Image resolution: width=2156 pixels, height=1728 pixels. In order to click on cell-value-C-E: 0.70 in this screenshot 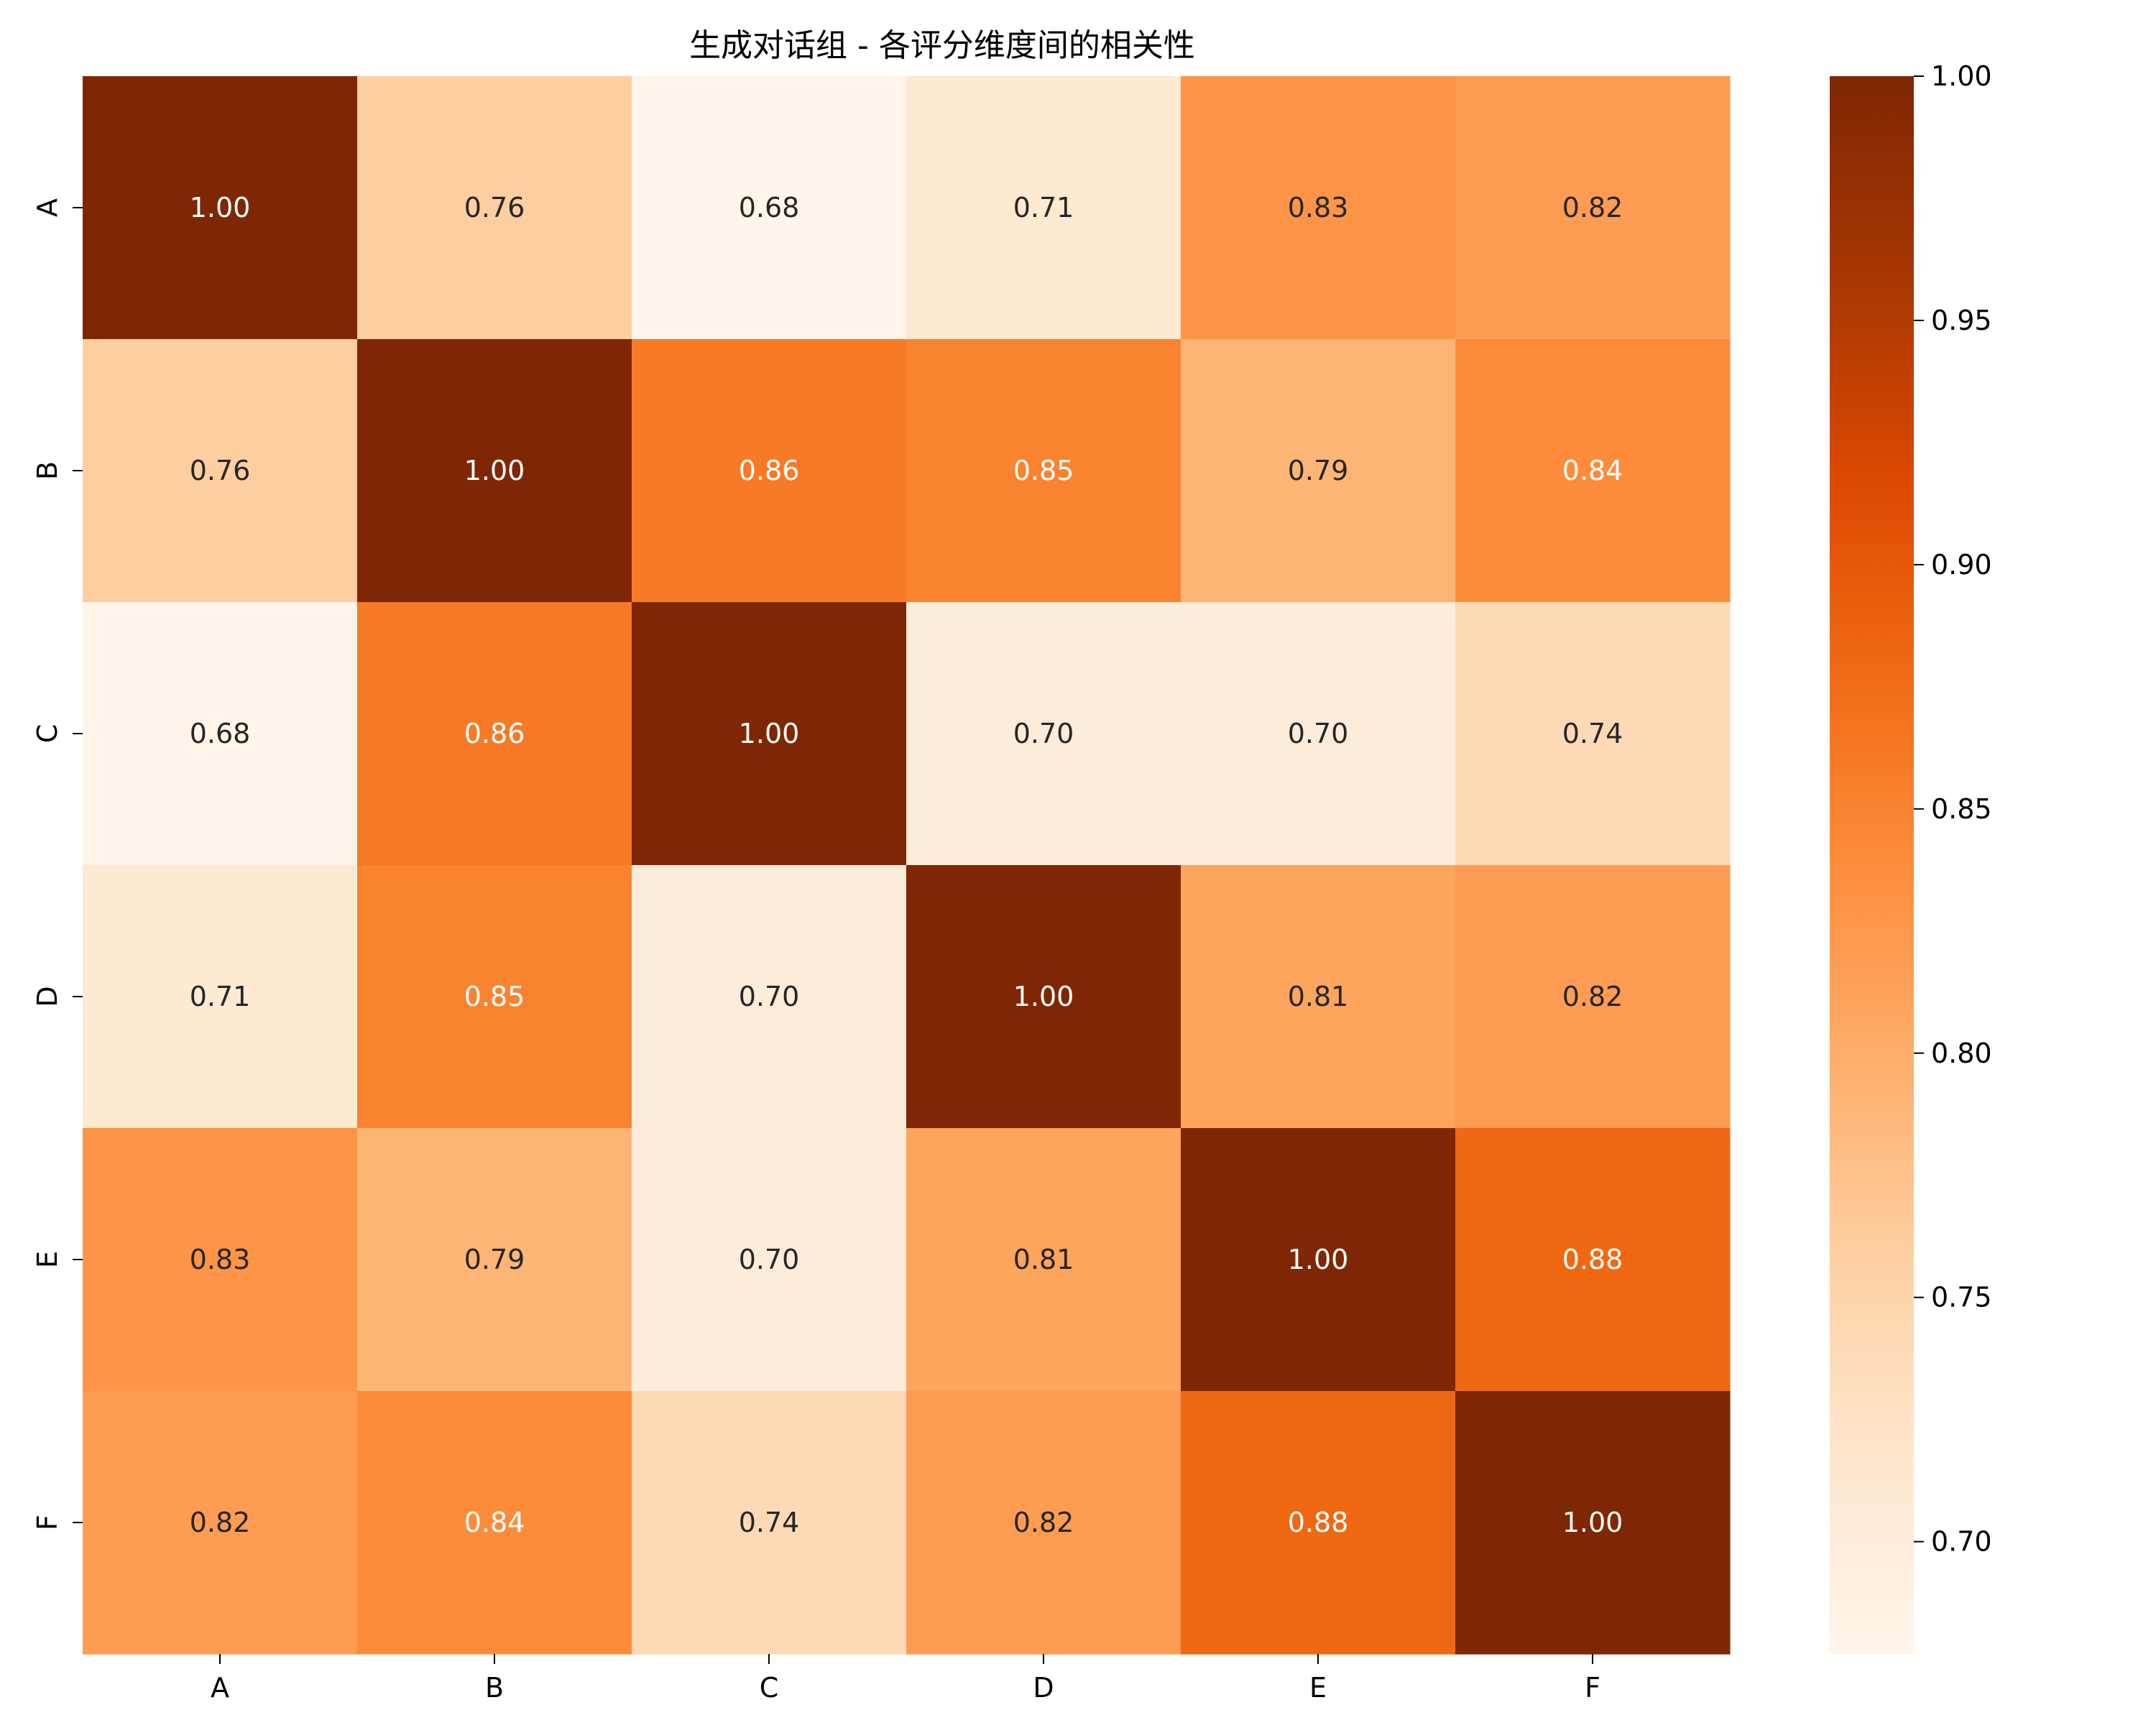, I will do `click(1319, 734)`.